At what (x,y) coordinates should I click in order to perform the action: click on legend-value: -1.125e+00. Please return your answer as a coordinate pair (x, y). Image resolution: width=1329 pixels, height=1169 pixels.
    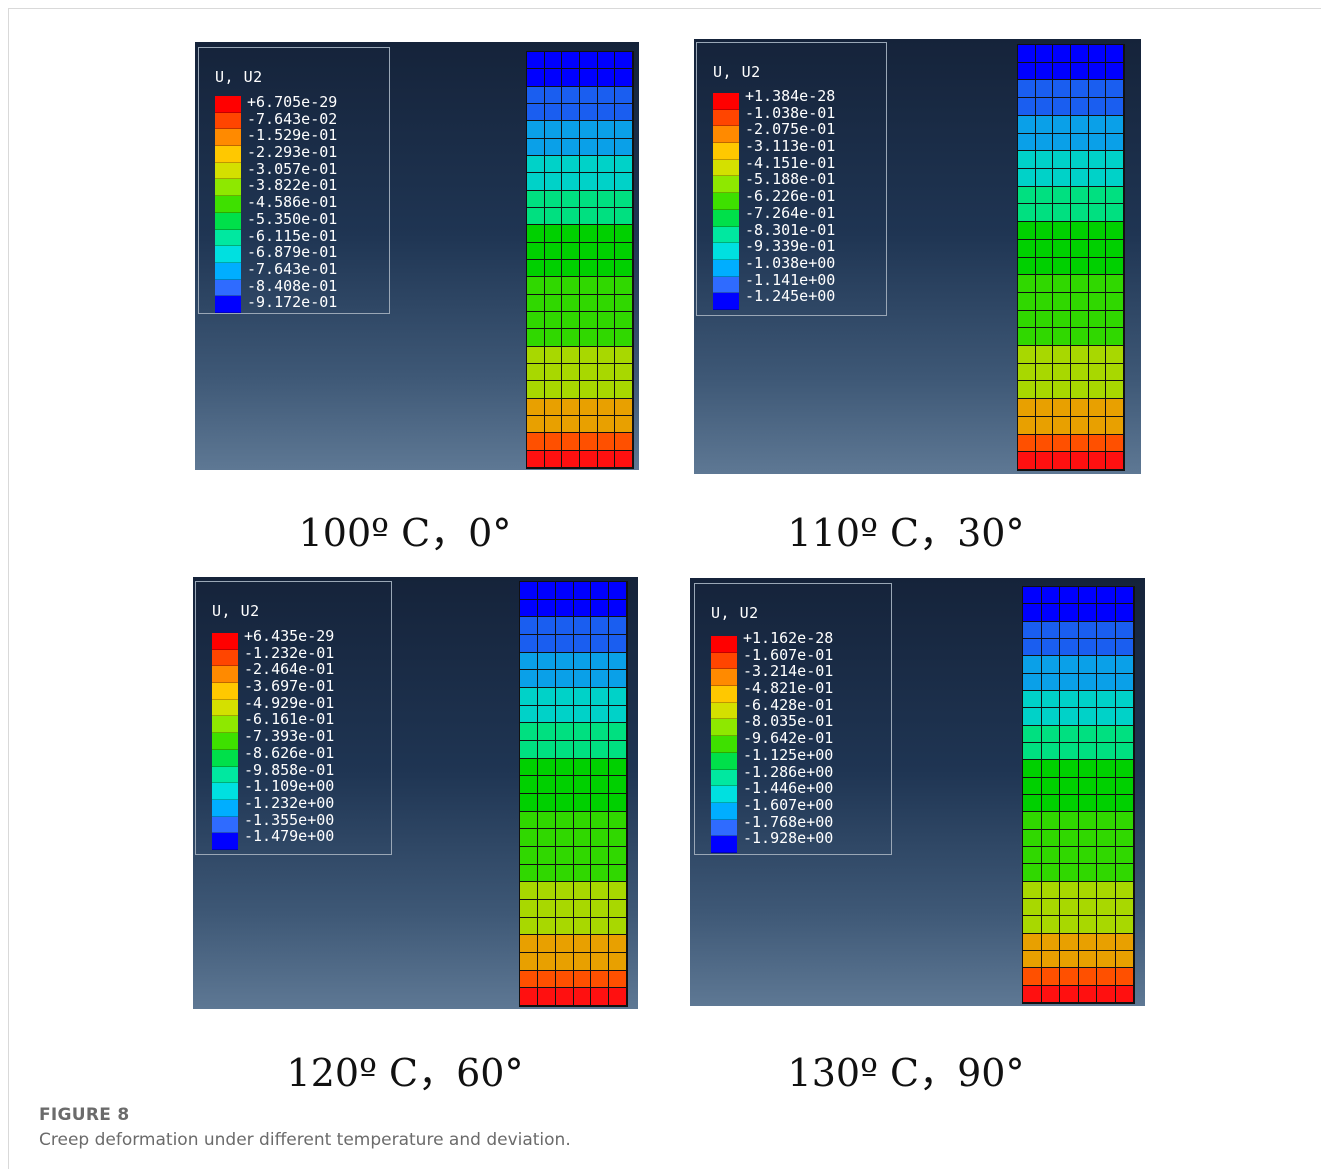
    Looking at the image, I should click on (788, 754).